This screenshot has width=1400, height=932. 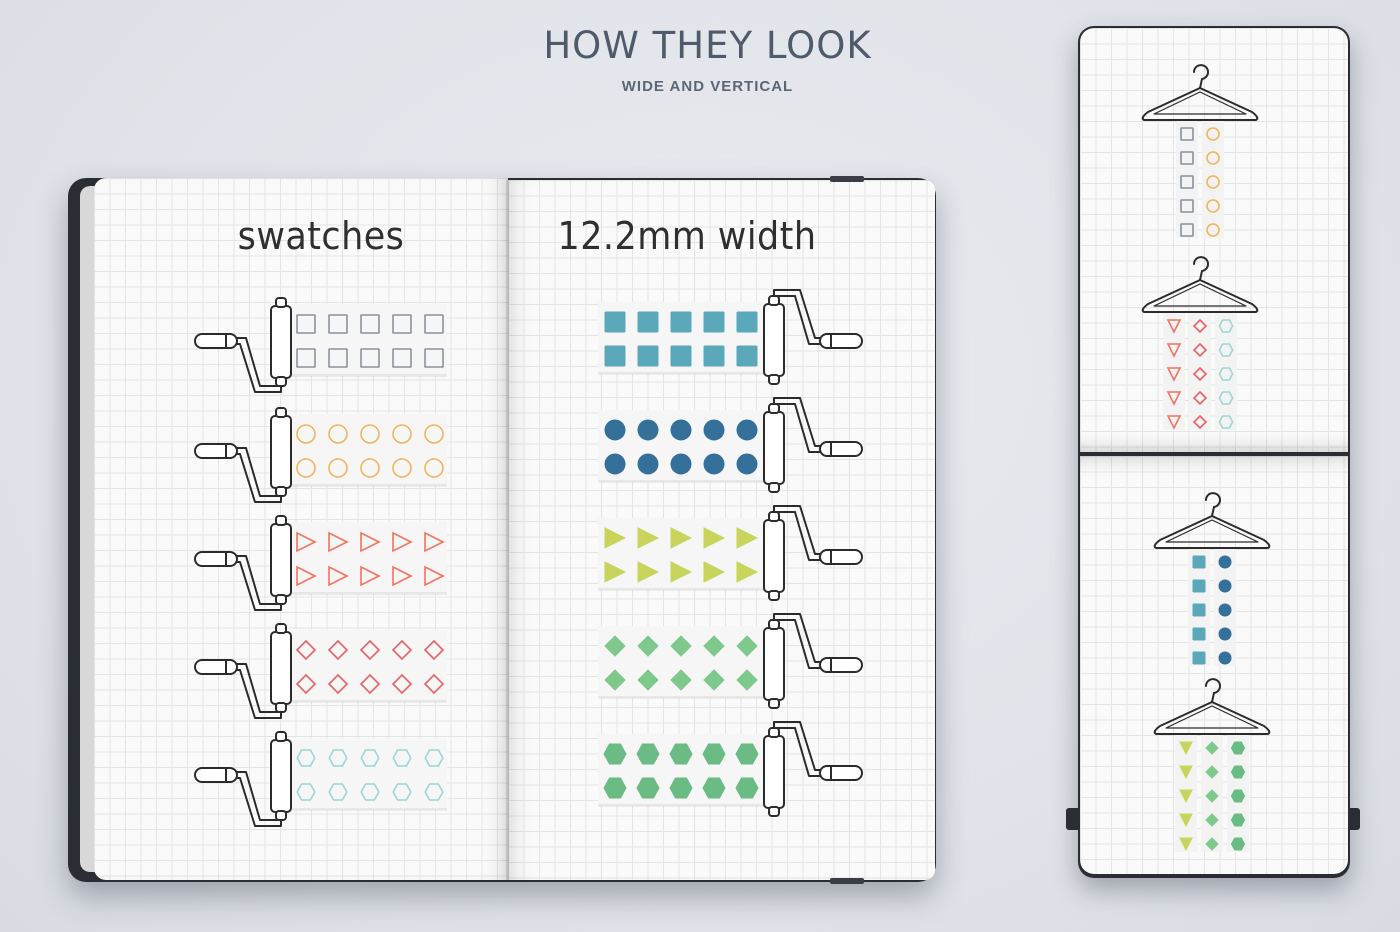 I want to click on vertical-band-left, so click(x=1073, y=819).